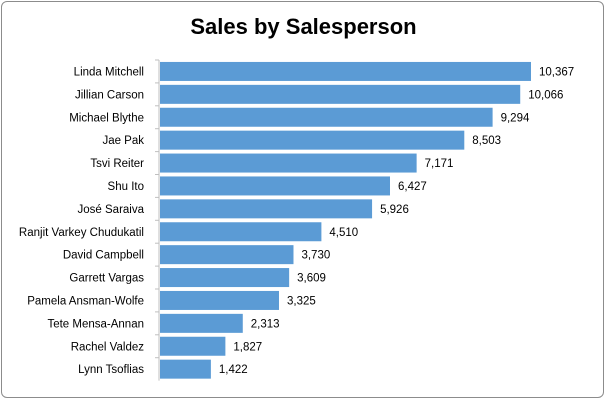 The width and height of the screenshot is (607, 401). I want to click on value-label: 9,294, so click(515, 118).